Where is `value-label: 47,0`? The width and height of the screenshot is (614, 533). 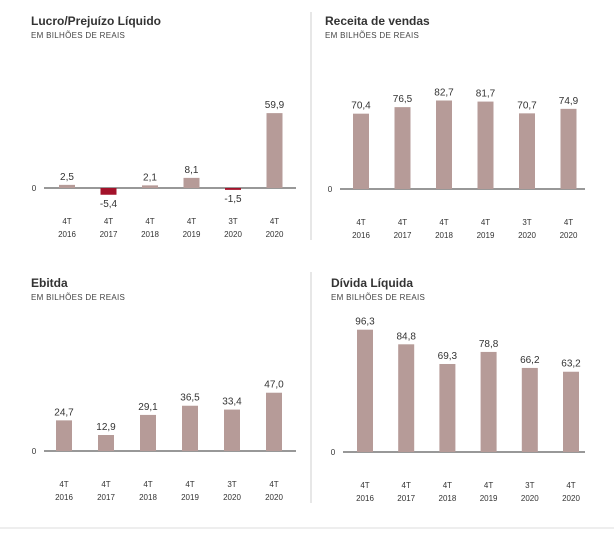
value-label: 47,0 is located at coordinates (274, 385).